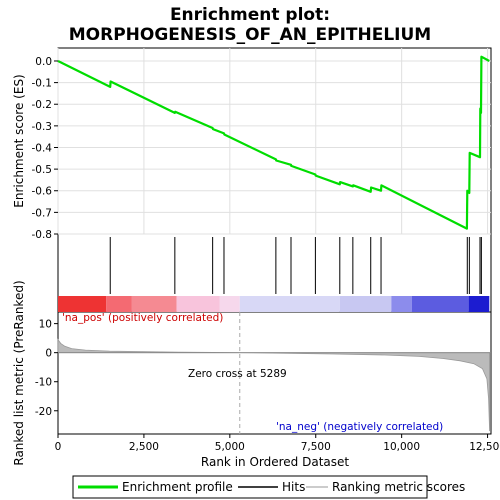 This screenshot has width=500, height=500. Describe the element at coordinates (316, 447) in the screenshot. I see `x-tick-label: 7,500` at that location.